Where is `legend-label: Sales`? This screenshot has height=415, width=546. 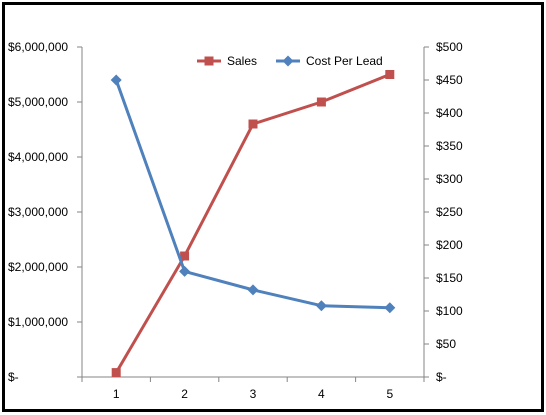 legend-label: Sales is located at coordinates (242, 61).